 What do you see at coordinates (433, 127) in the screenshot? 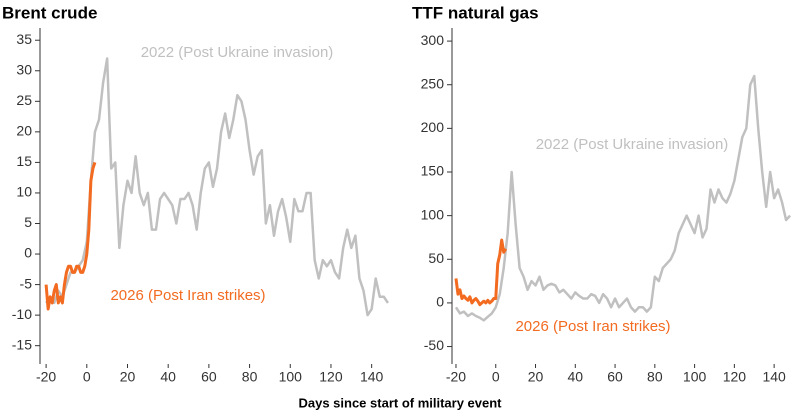
I see `y-tick-label: 200` at bounding box center [433, 127].